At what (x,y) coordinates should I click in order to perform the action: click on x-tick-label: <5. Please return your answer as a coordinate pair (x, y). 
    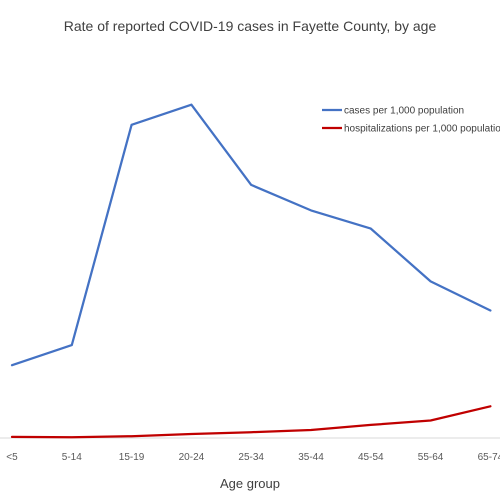
    Looking at the image, I should click on (12, 457).